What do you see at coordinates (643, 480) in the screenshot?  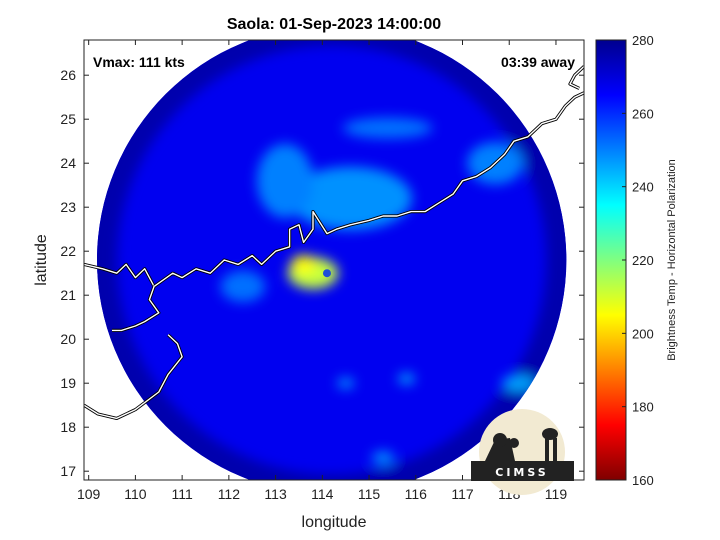 I see `colorbar-tick-label: 160` at bounding box center [643, 480].